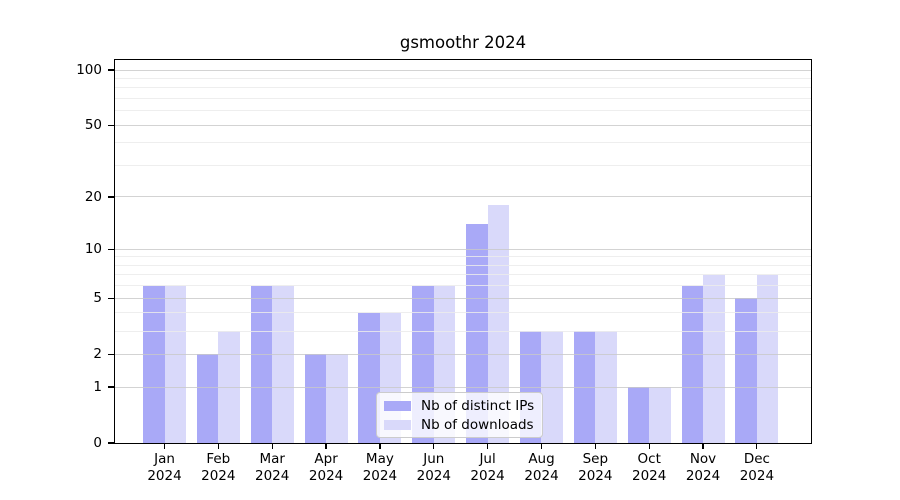 The height and width of the screenshot is (500, 900). What do you see at coordinates (649, 446) in the screenshot?
I see `x-tick-mark-oct` at bounding box center [649, 446].